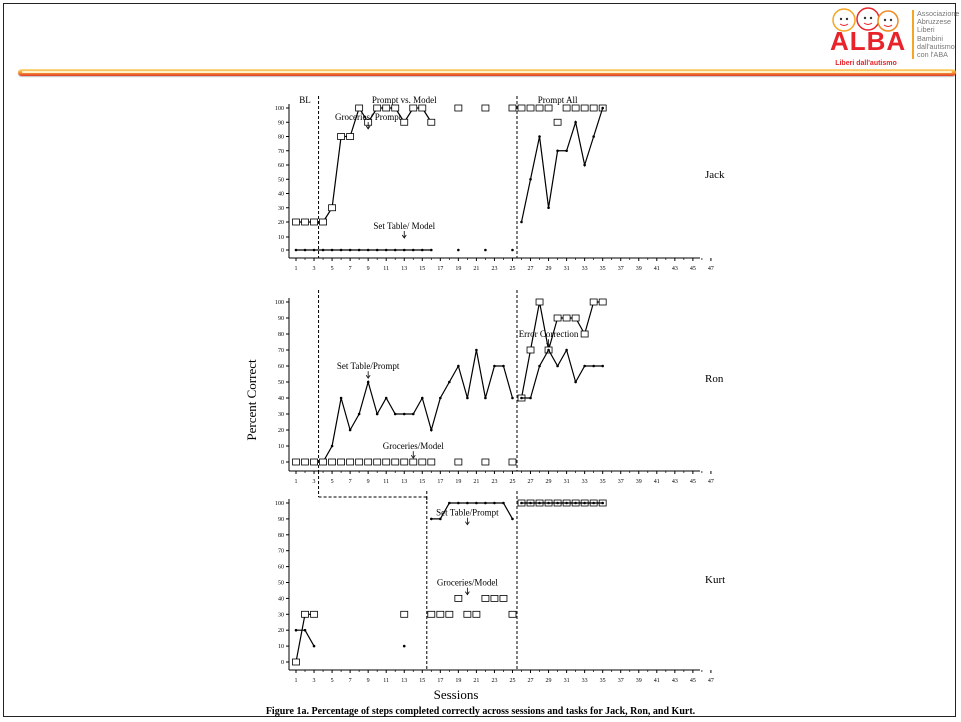 The height and width of the screenshot is (722, 961). Describe the element at coordinates (467, 583) in the screenshot. I see `annotation-label: Groceries/Model` at that location.